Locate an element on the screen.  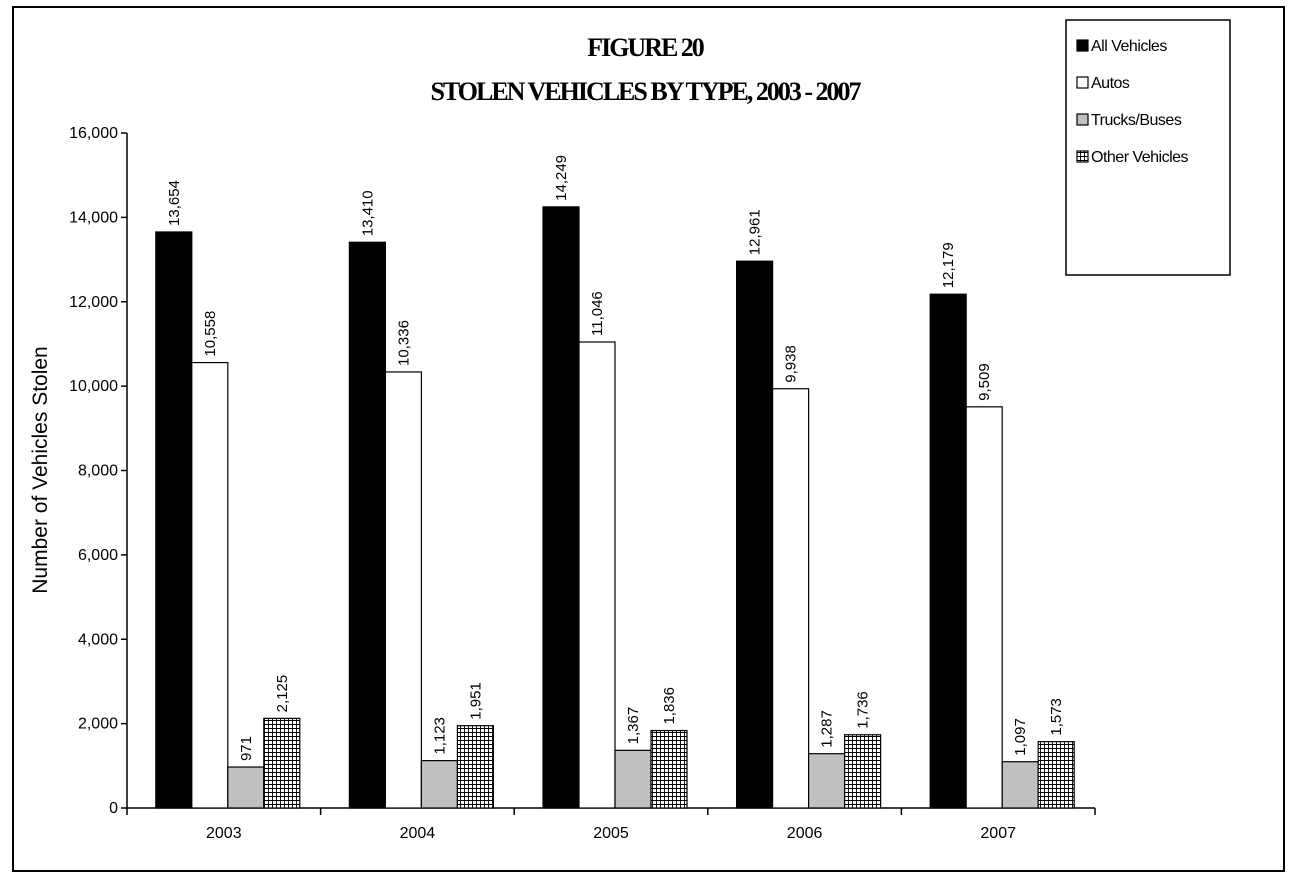
data-label: 1,123 is located at coordinates (439, 736).